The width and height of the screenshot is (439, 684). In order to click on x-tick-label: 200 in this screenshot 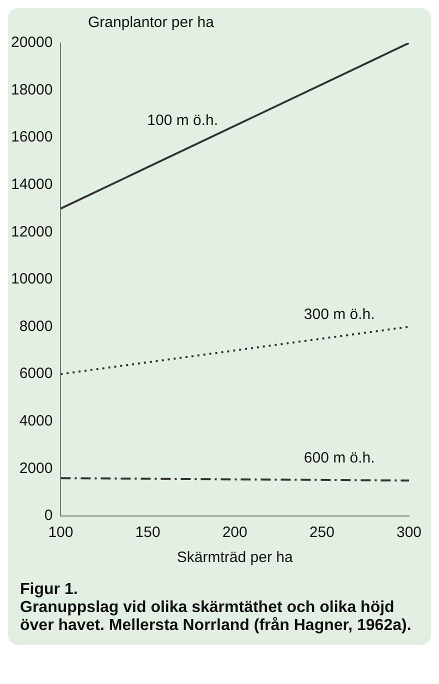, I will do `click(235, 533)`.